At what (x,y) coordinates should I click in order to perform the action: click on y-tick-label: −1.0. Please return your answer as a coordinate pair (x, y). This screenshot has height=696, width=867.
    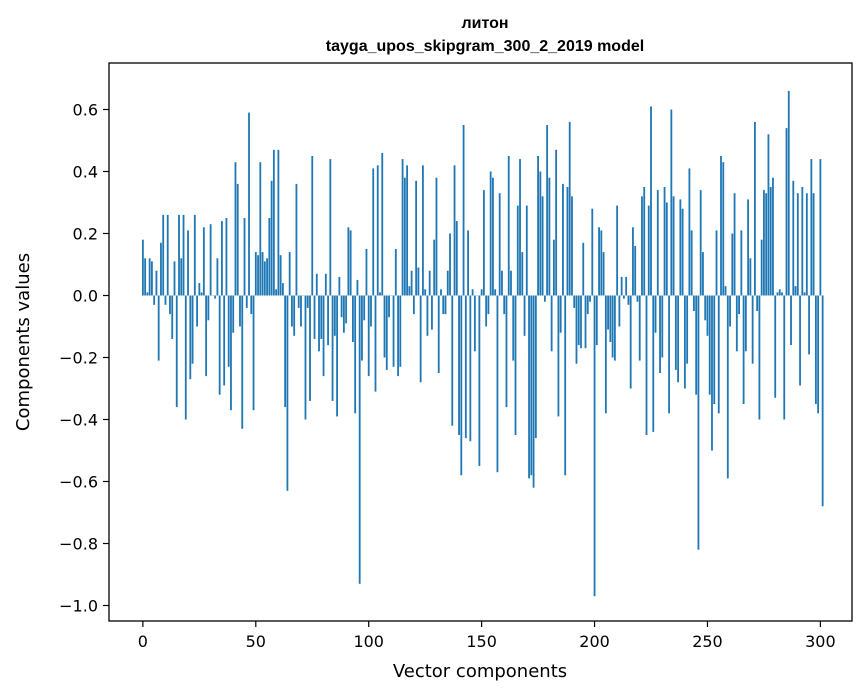
    Looking at the image, I should click on (78, 606).